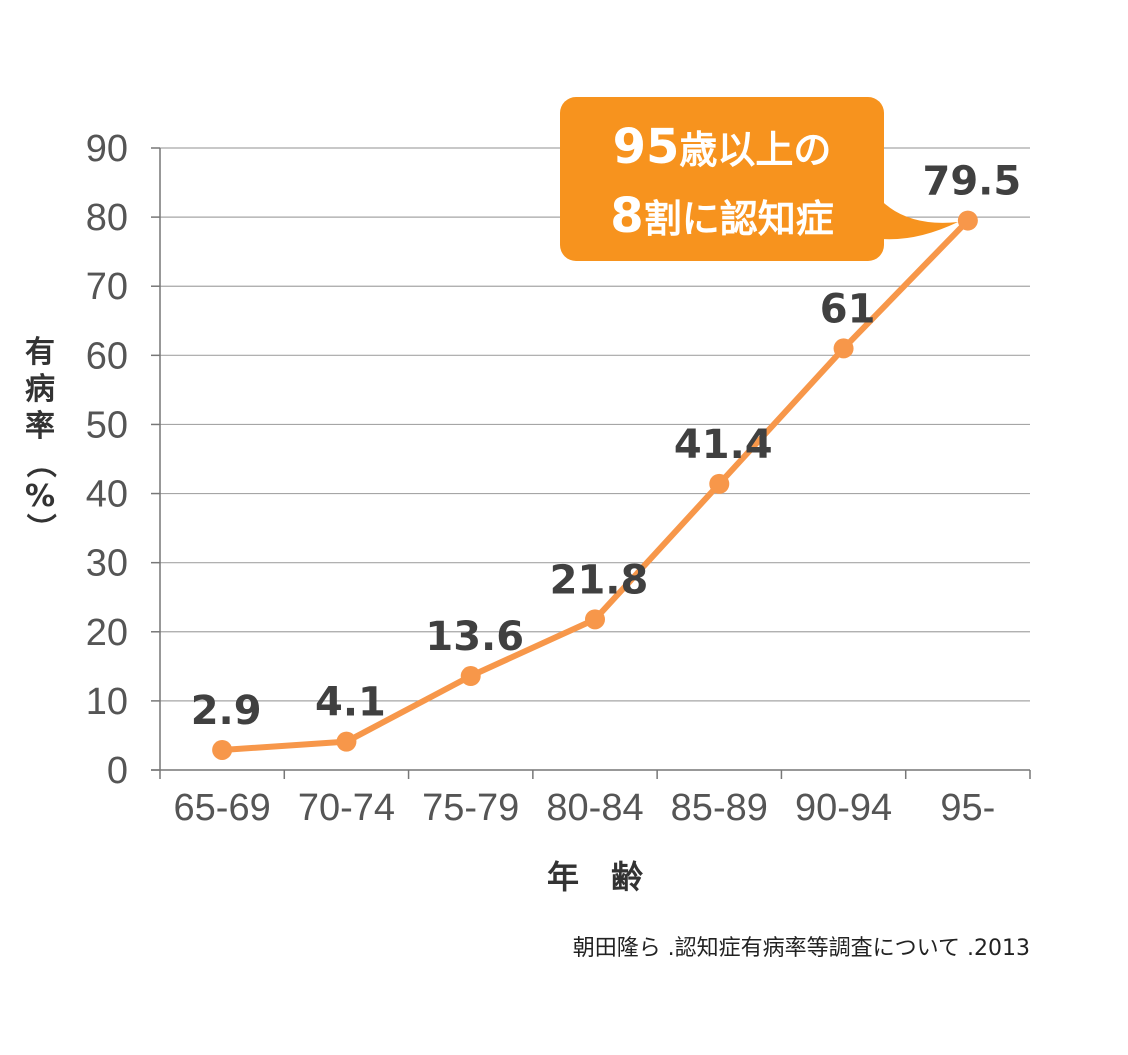  What do you see at coordinates (107, 633) in the screenshot?
I see `y-tick-label: 20` at bounding box center [107, 633].